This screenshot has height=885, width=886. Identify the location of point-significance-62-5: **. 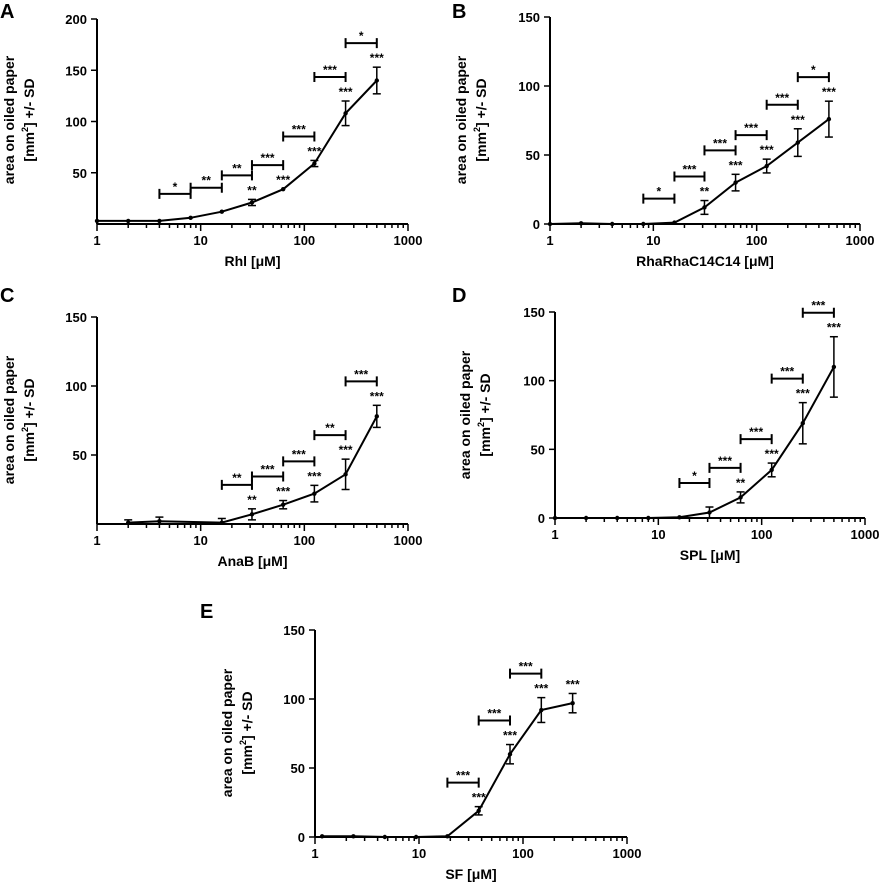
(741, 483).